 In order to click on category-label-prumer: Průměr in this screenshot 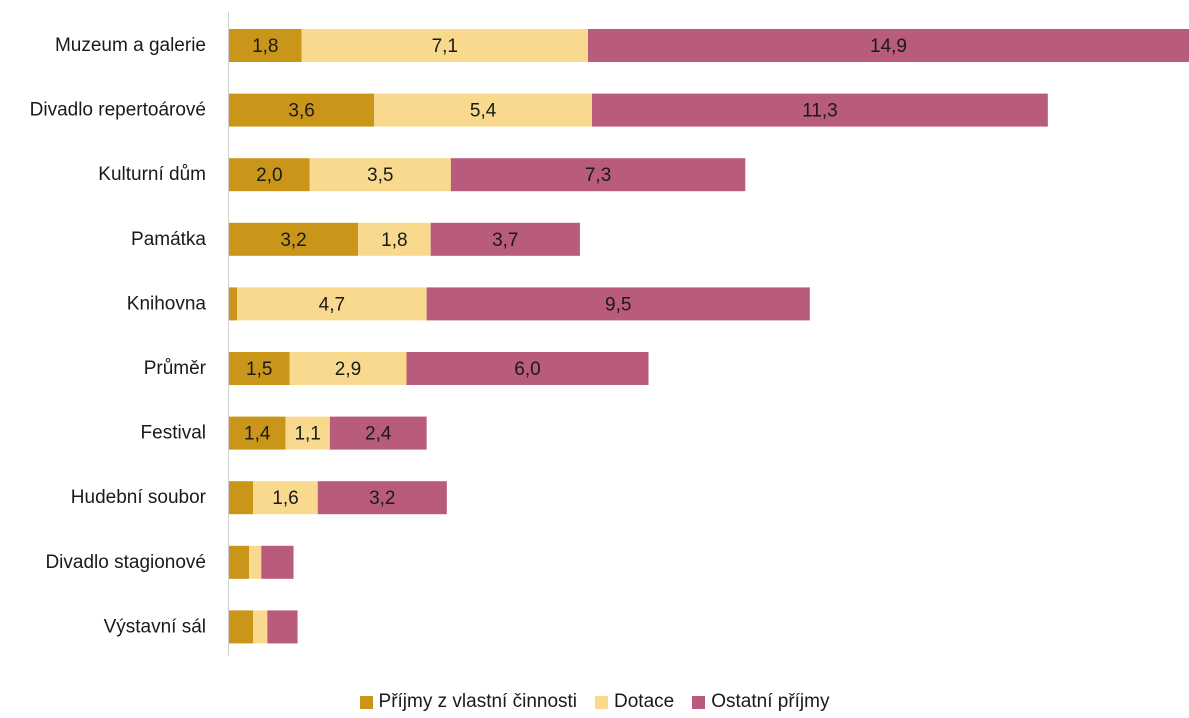, I will do `click(175, 368)`.